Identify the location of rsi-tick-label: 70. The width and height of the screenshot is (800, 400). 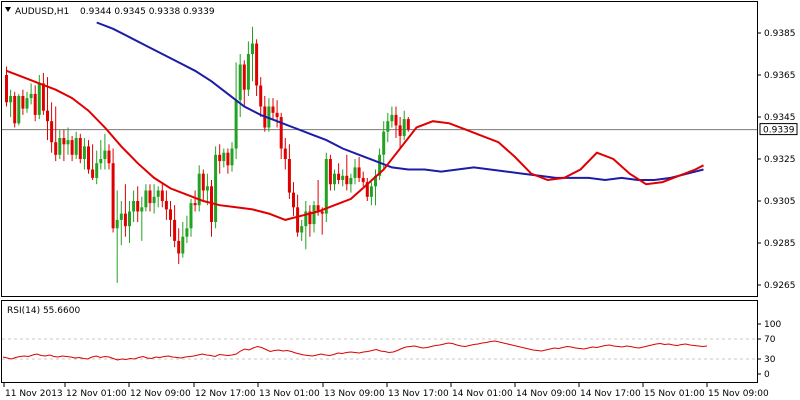
(770, 340).